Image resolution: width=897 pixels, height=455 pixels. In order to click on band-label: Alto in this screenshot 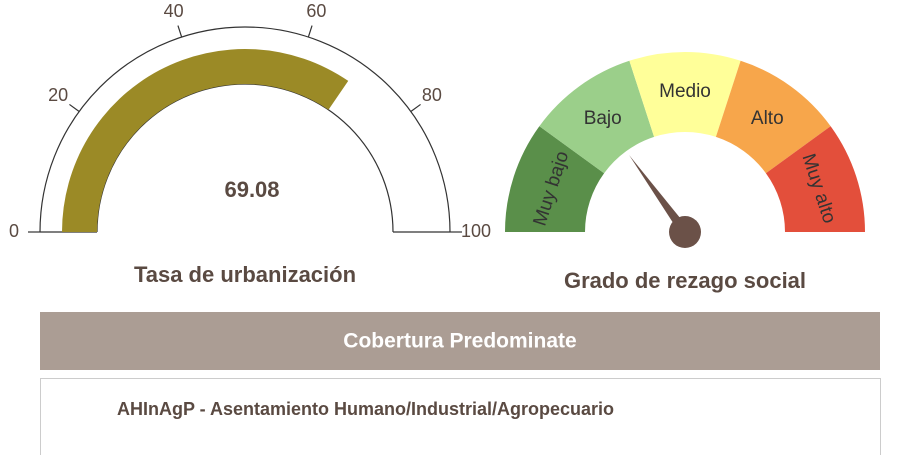, I will do `click(767, 118)`.